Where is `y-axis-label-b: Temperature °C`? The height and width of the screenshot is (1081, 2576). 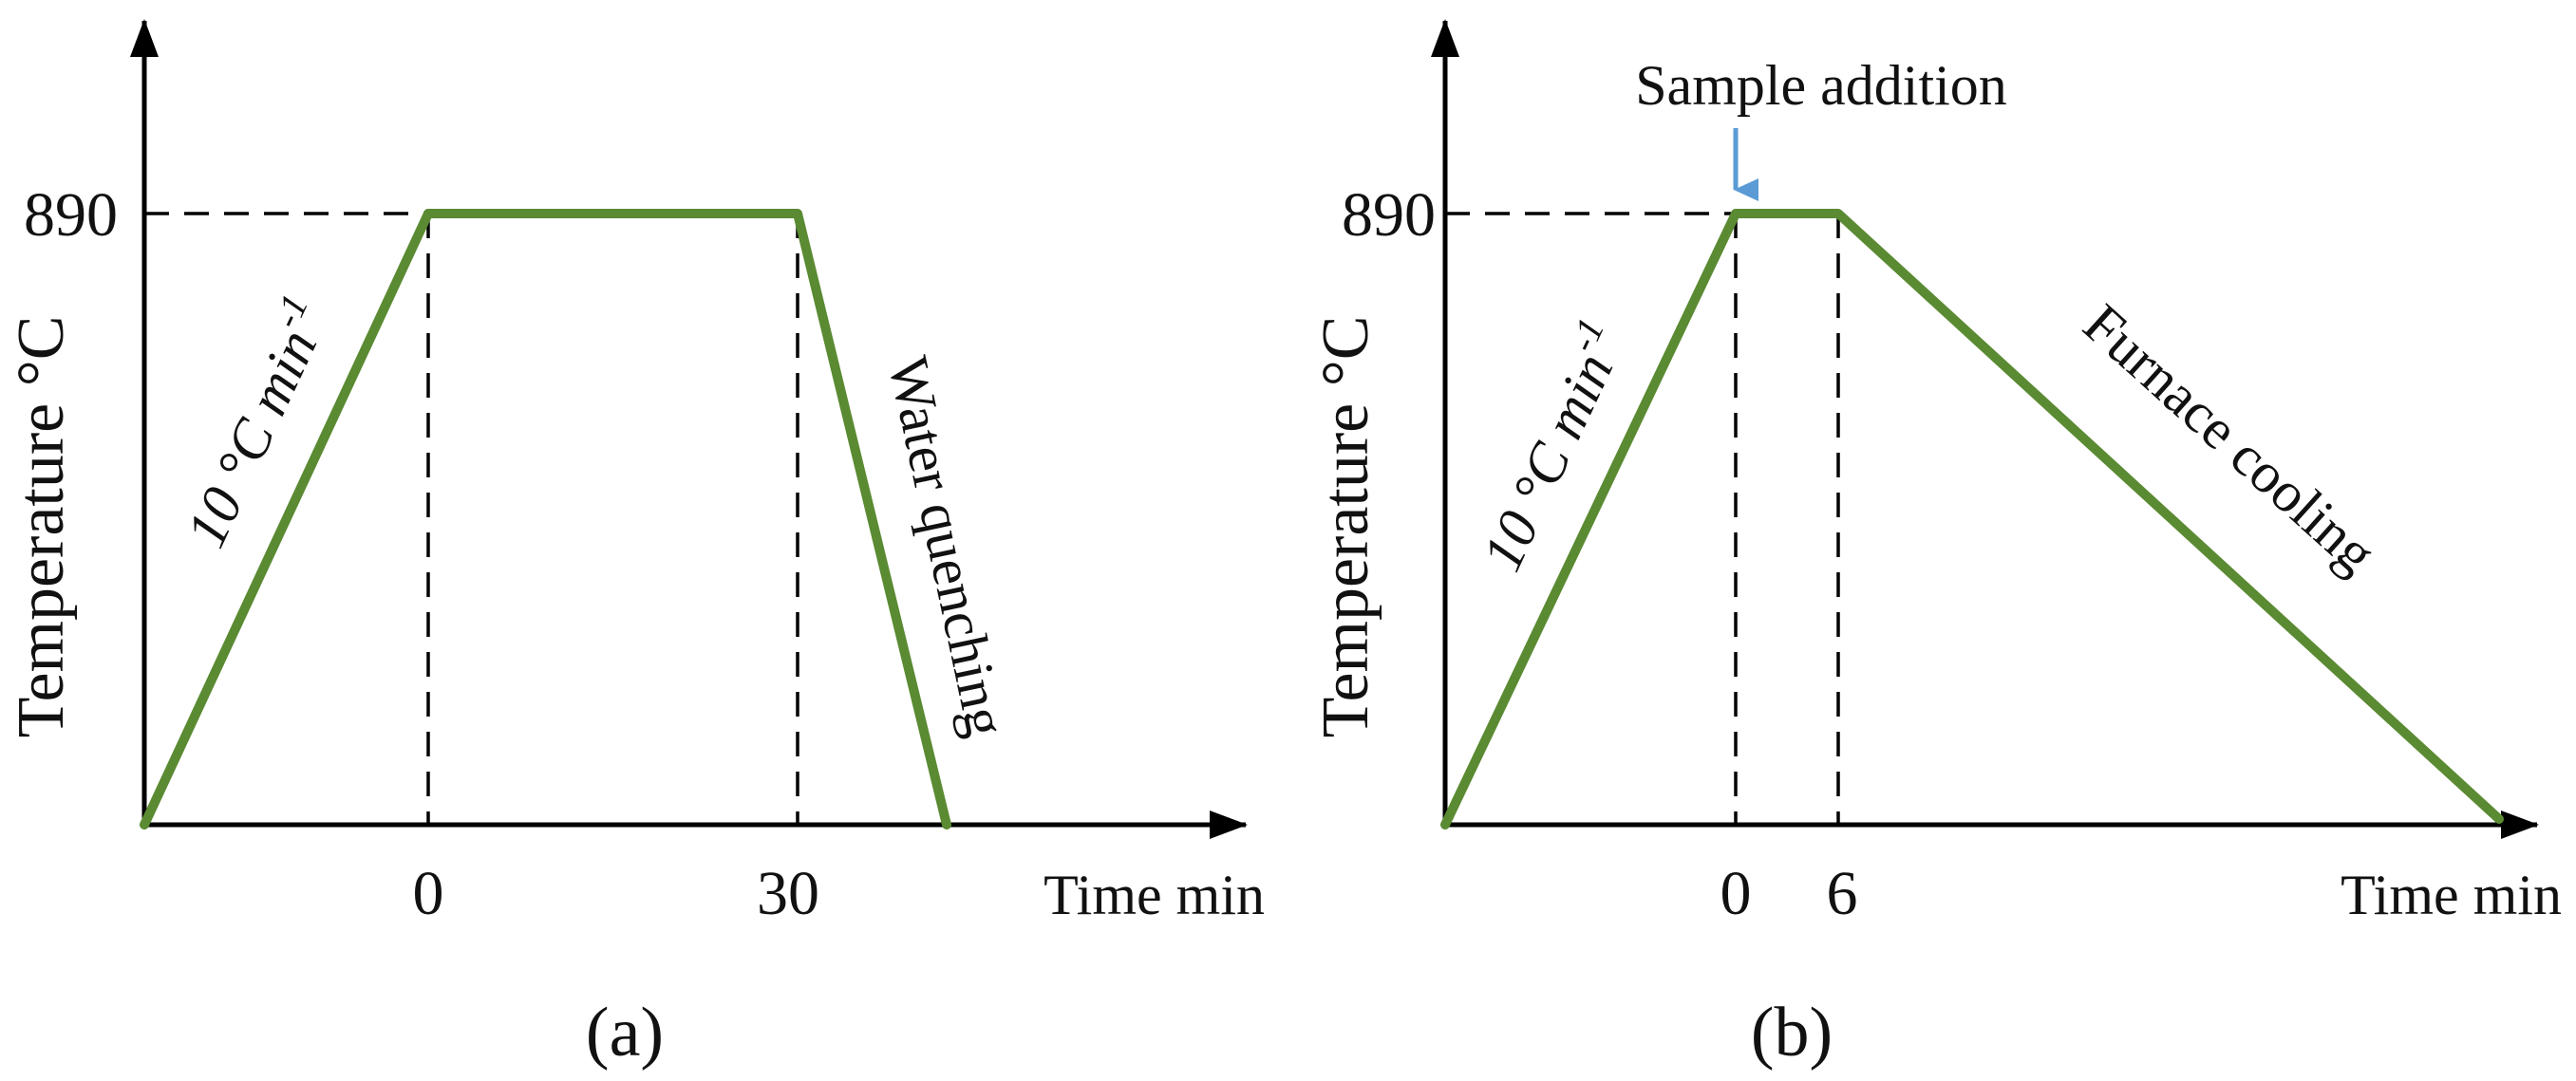 y-axis-label-b: Temperature °C is located at coordinates (1345, 527).